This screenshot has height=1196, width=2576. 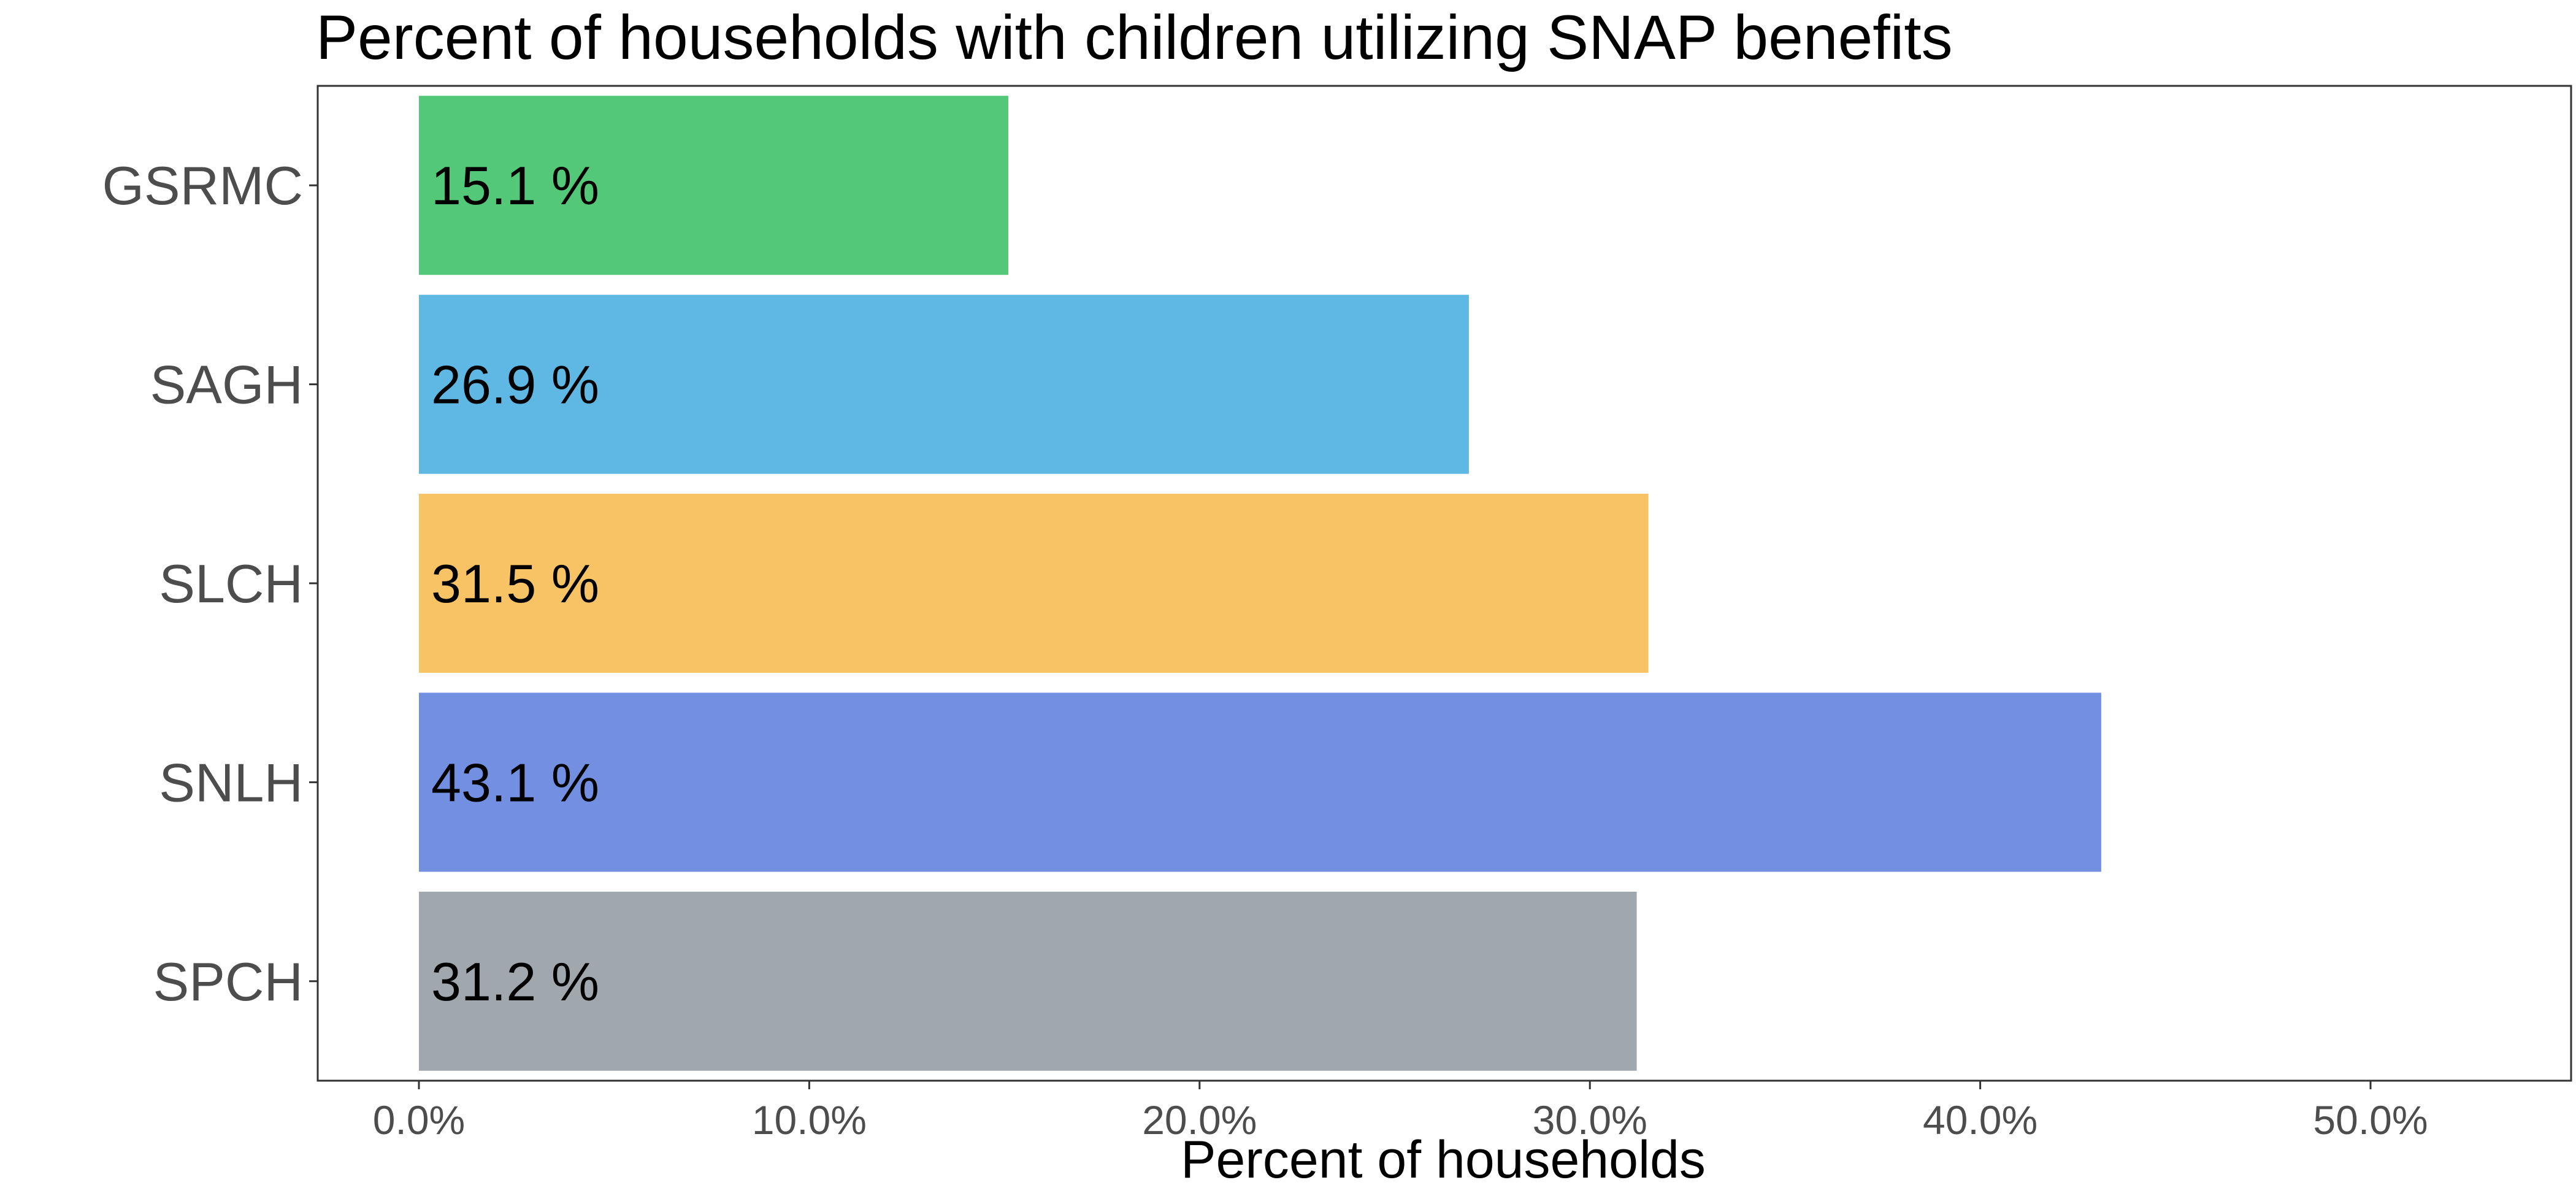 What do you see at coordinates (713, 185) in the screenshot?
I see `bar-gsrmc` at bounding box center [713, 185].